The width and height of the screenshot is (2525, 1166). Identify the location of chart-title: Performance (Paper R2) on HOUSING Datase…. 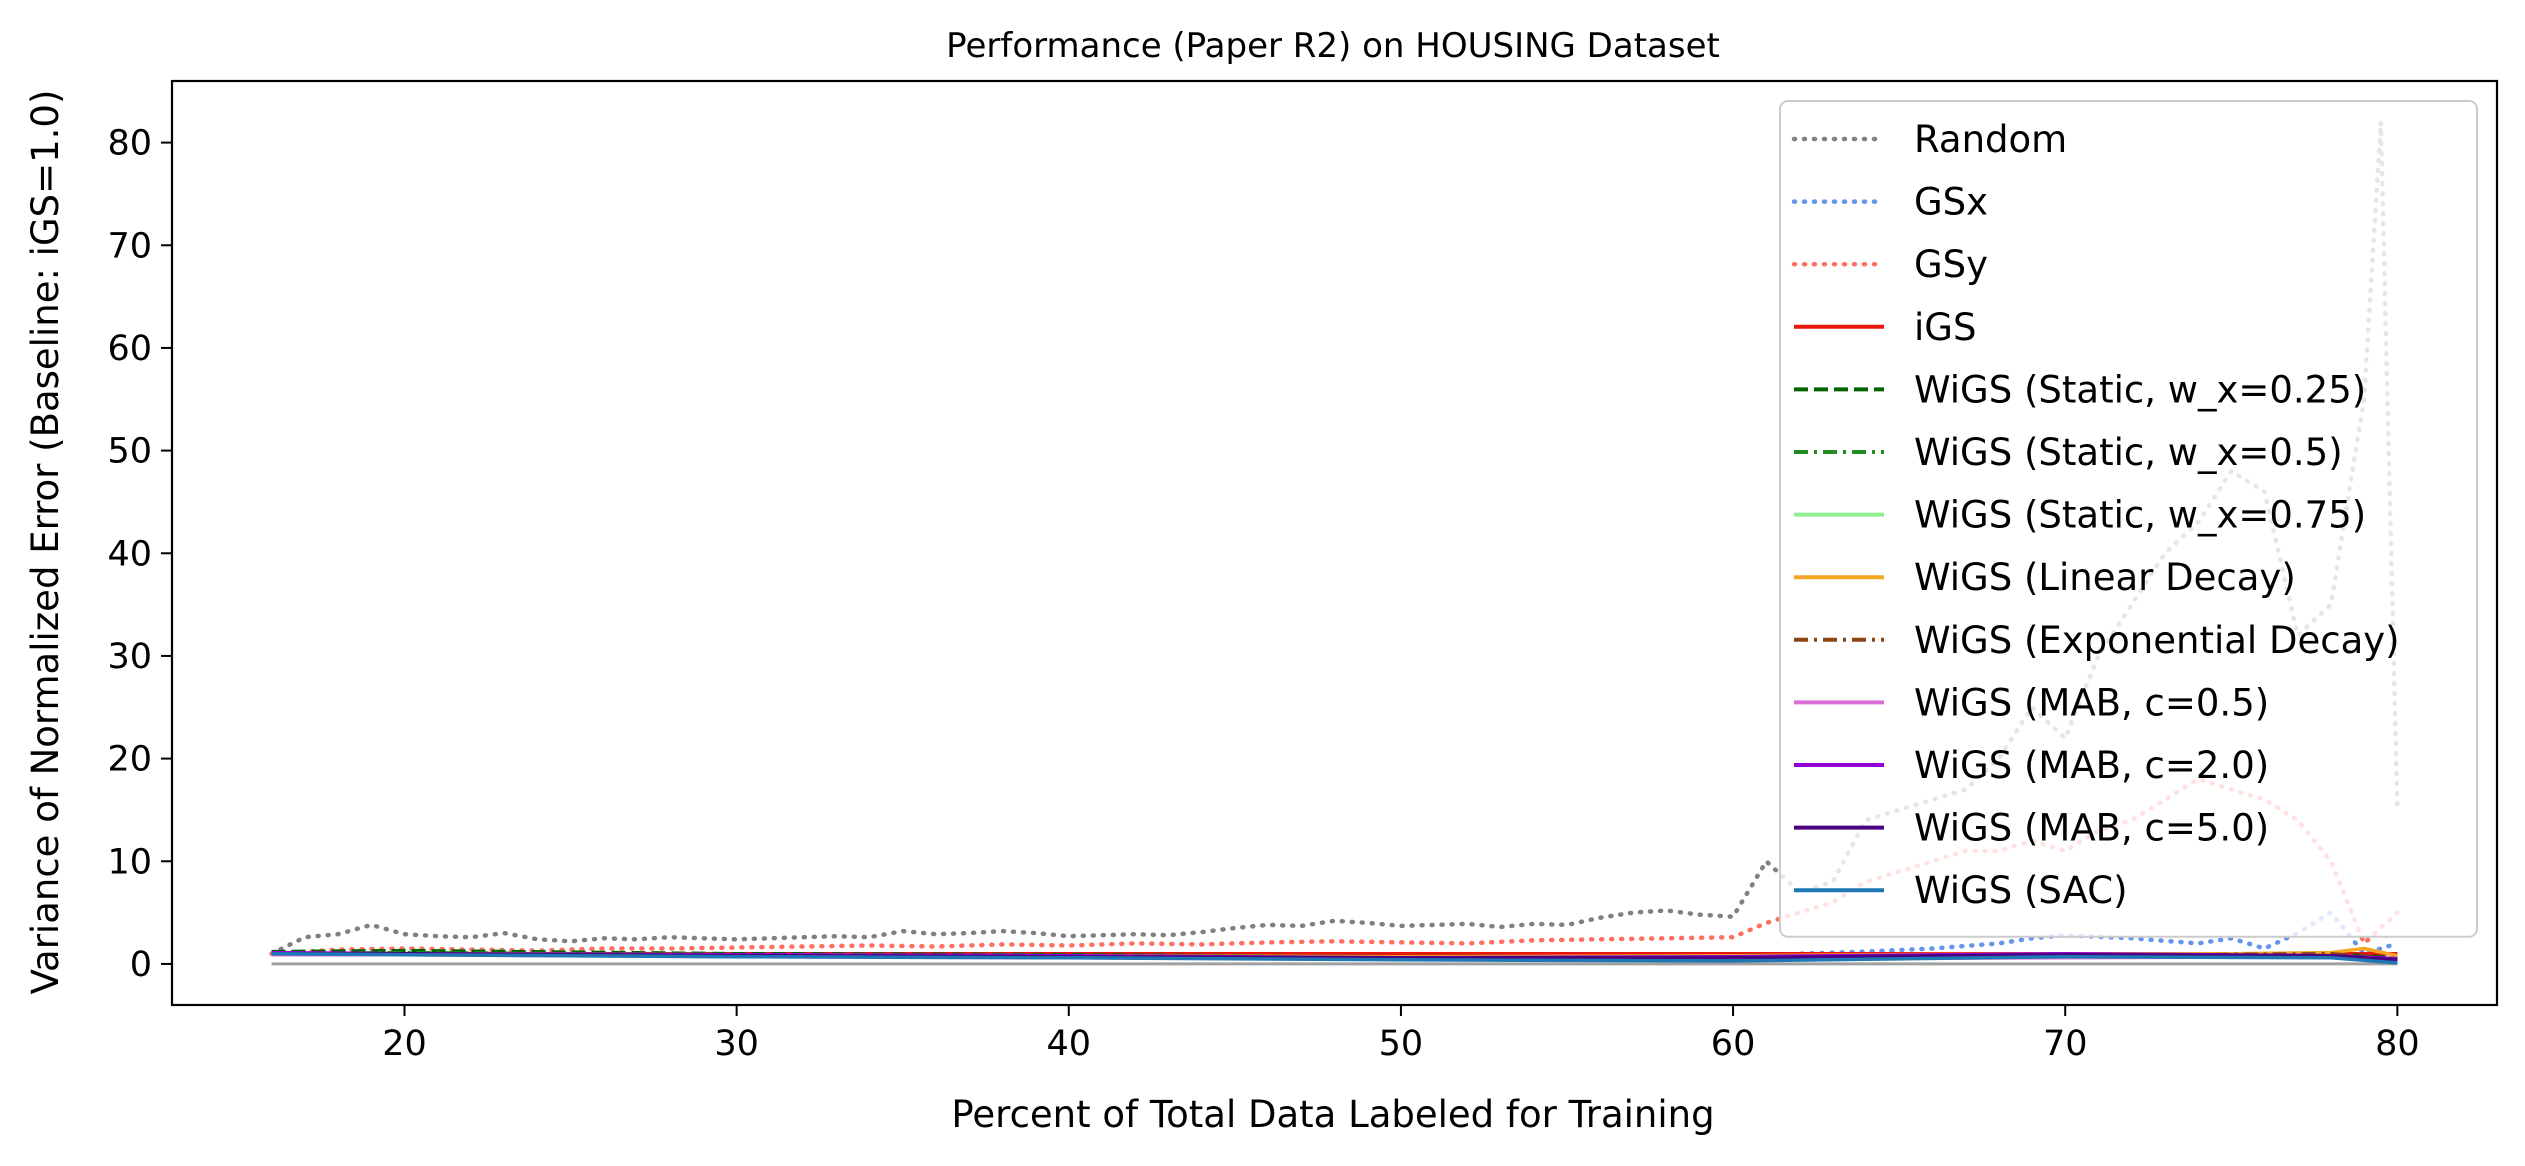
(1333, 46).